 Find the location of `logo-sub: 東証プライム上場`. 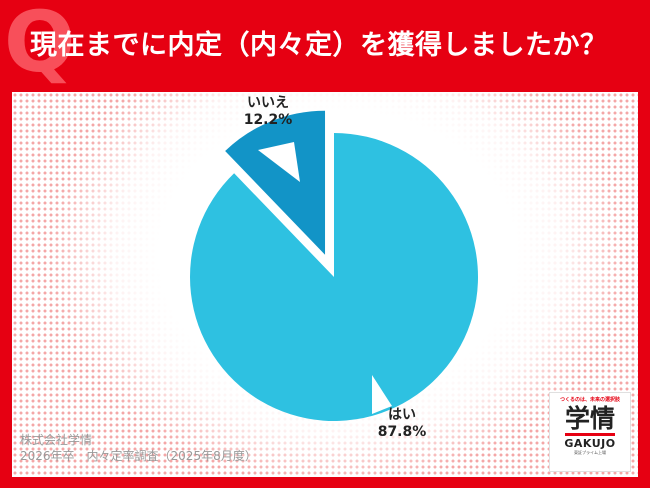

logo-sub: 東証プライム上場 is located at coordinates (590, 452).